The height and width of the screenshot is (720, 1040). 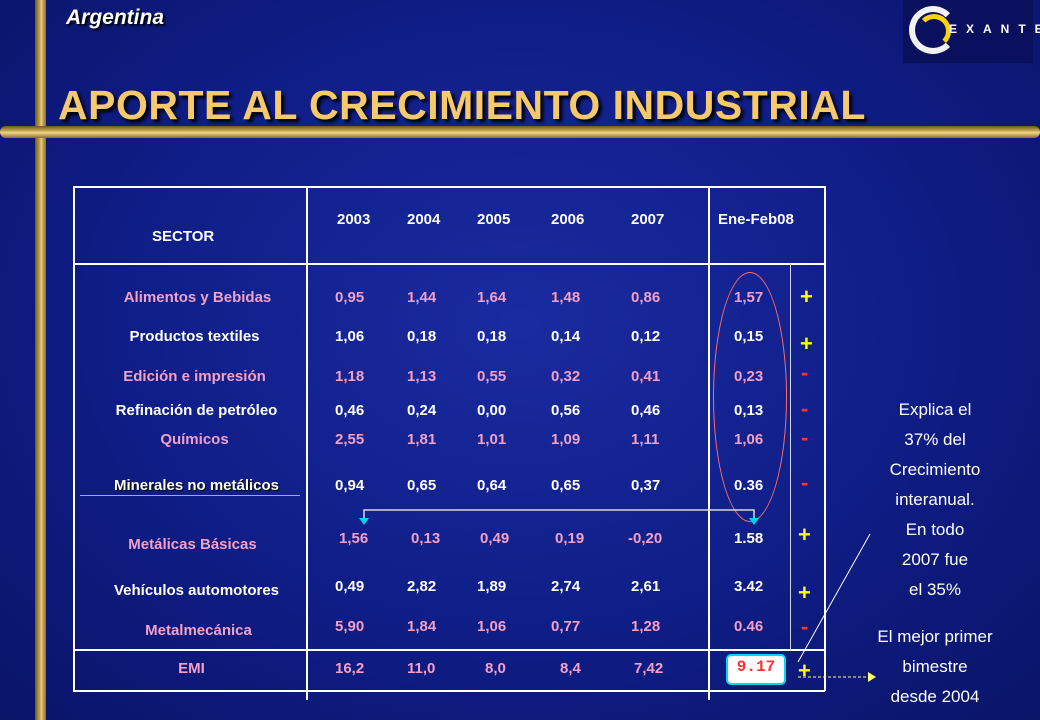 I want to click on country-label: Argentina, so click(x=115, y=17).